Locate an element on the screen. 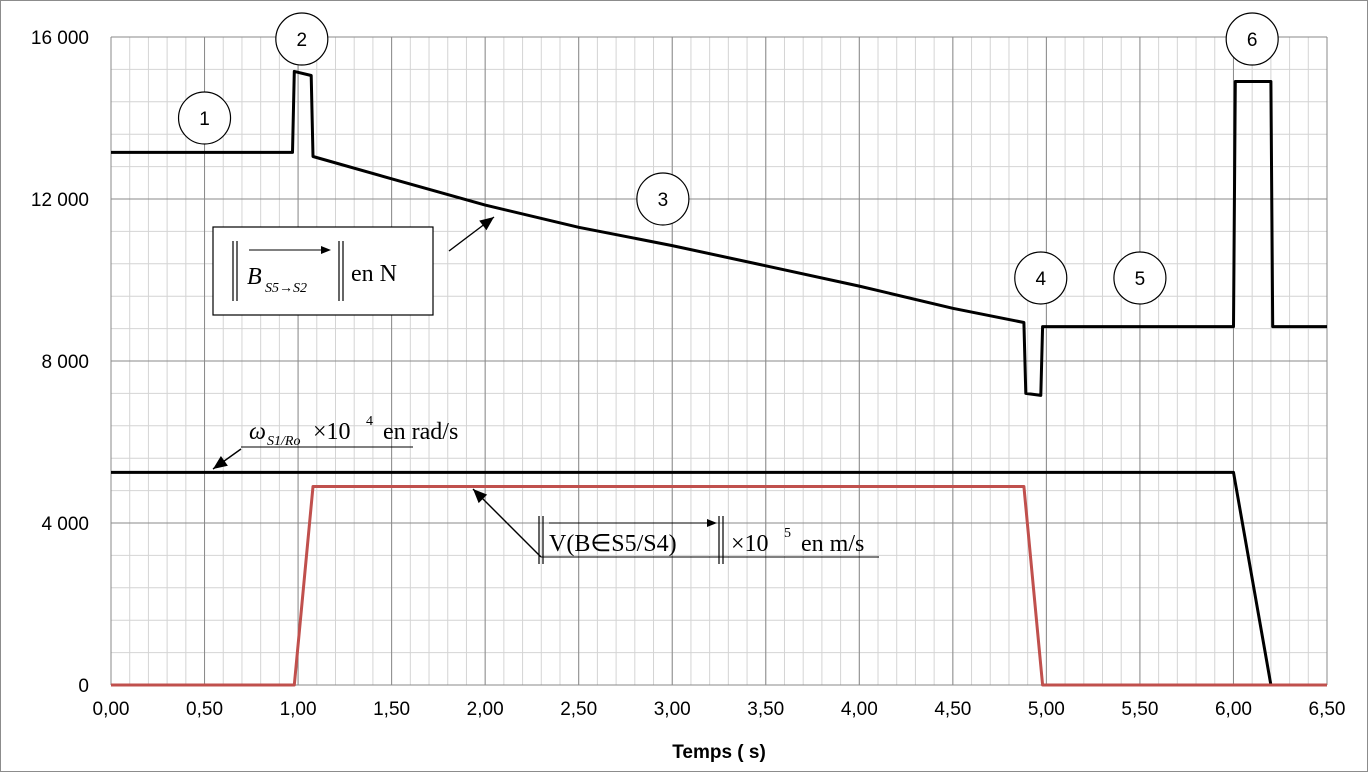 The image size is (1368, 773). leader-arrow-line is located at coordinates (507, 523).